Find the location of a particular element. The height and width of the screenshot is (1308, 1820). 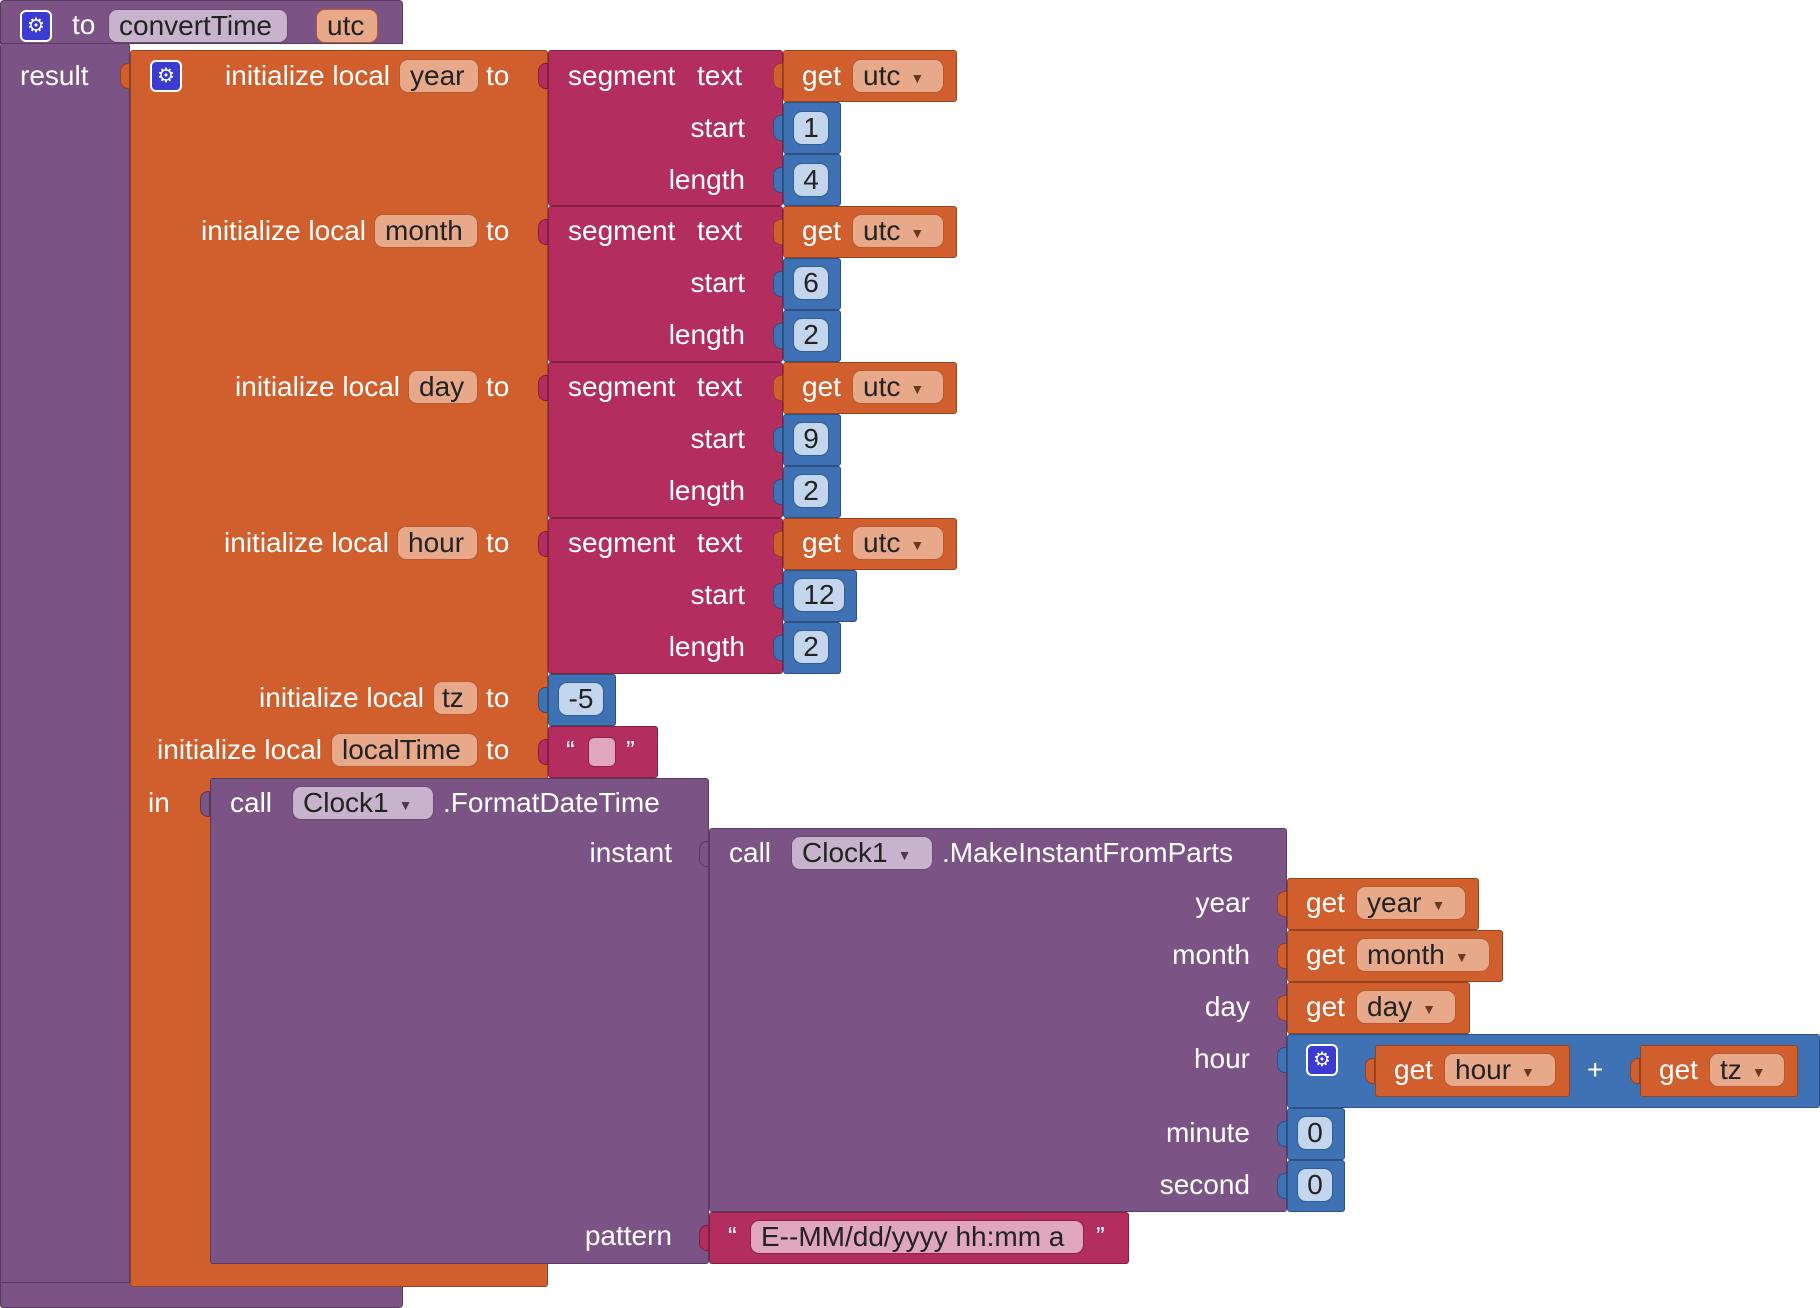

make-component-dropdown: Clock1 ▼ is located at coordinates (862, 853).